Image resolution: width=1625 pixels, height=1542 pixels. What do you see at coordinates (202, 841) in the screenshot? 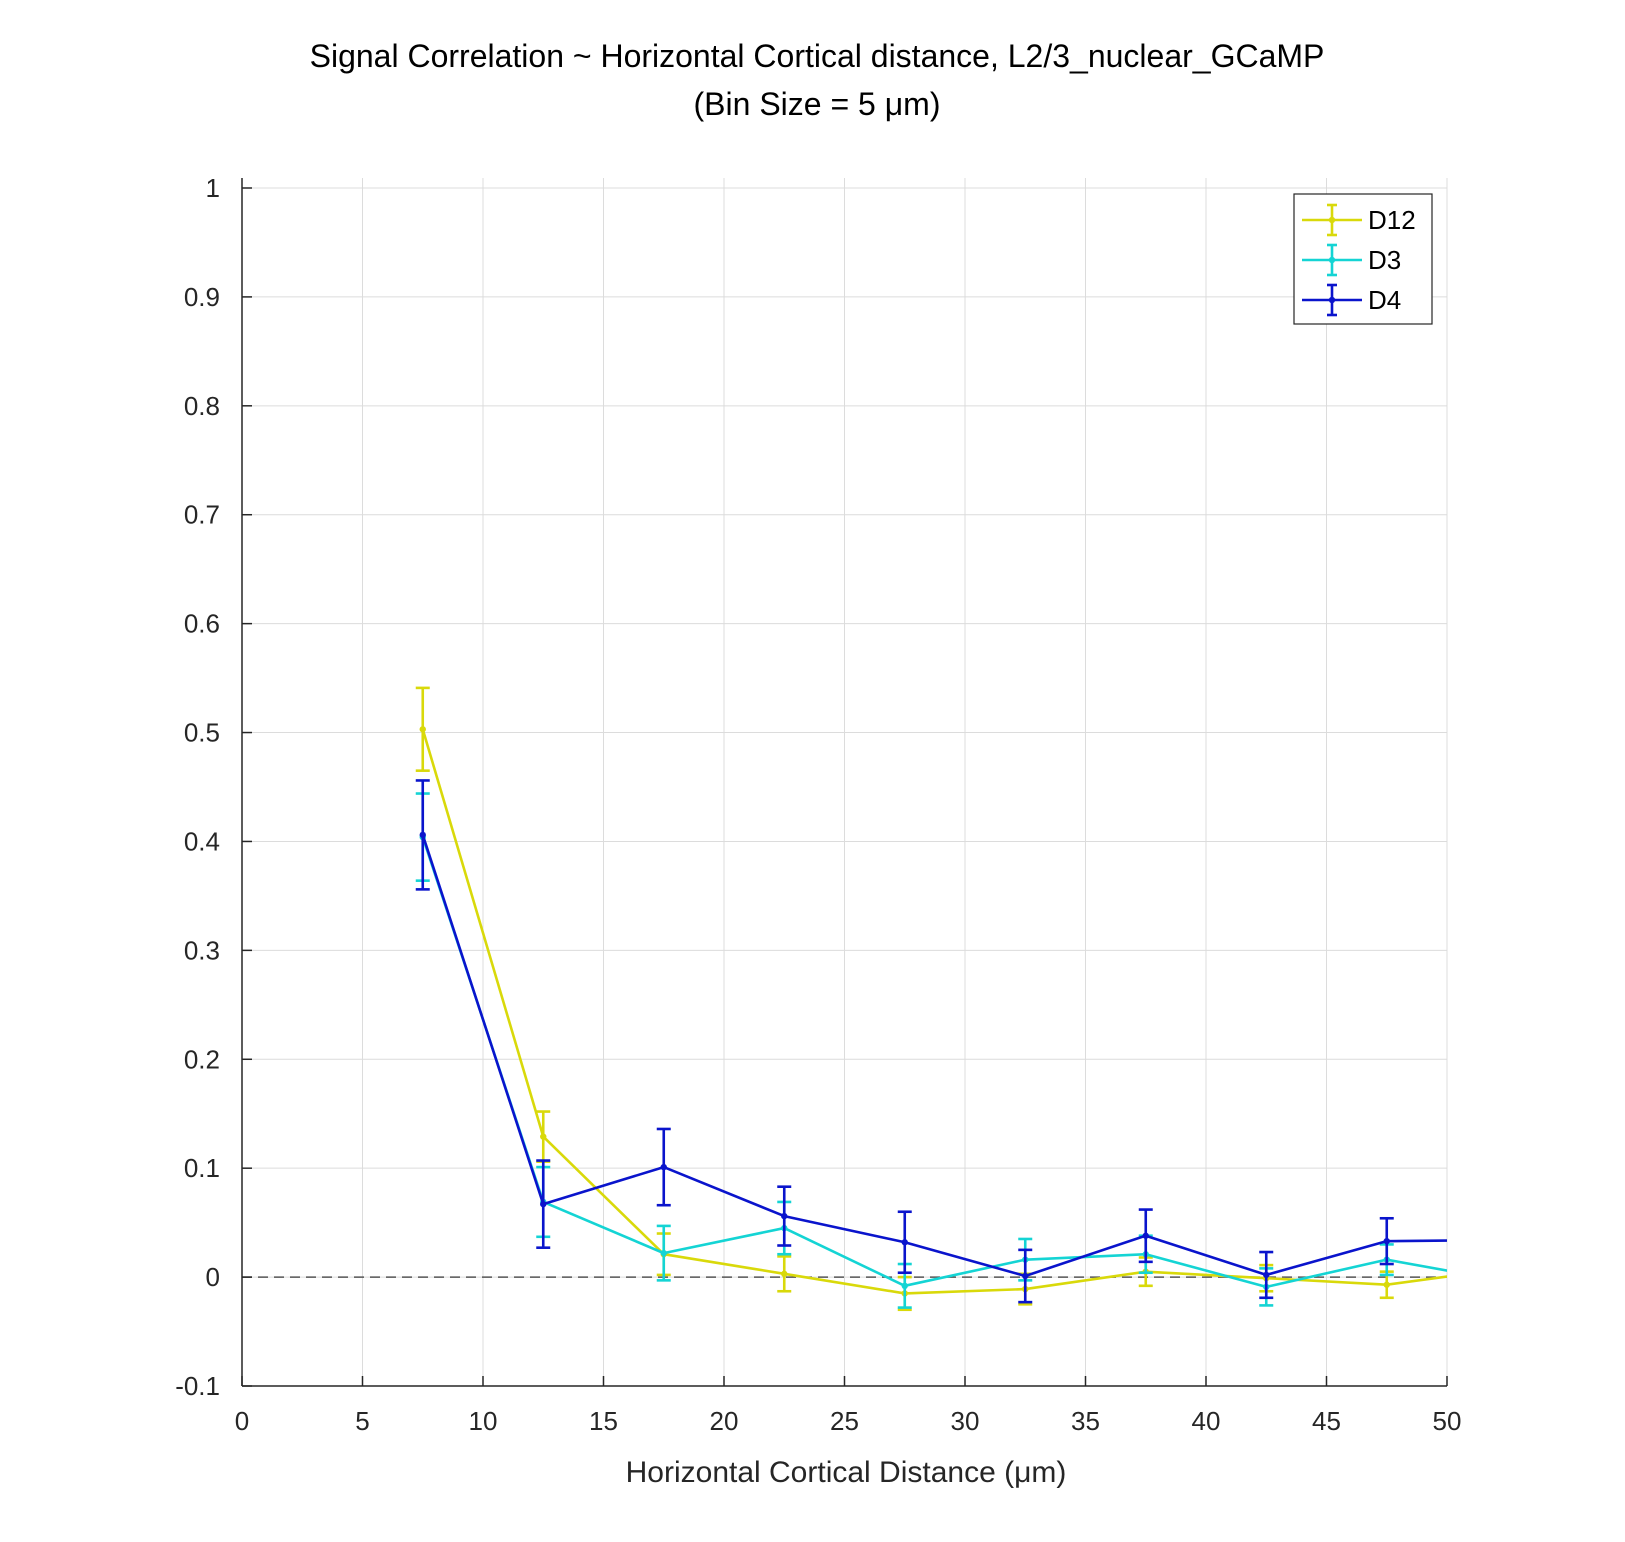
I see `y-tick-label: 0.4` at bounding box center [202, 841].